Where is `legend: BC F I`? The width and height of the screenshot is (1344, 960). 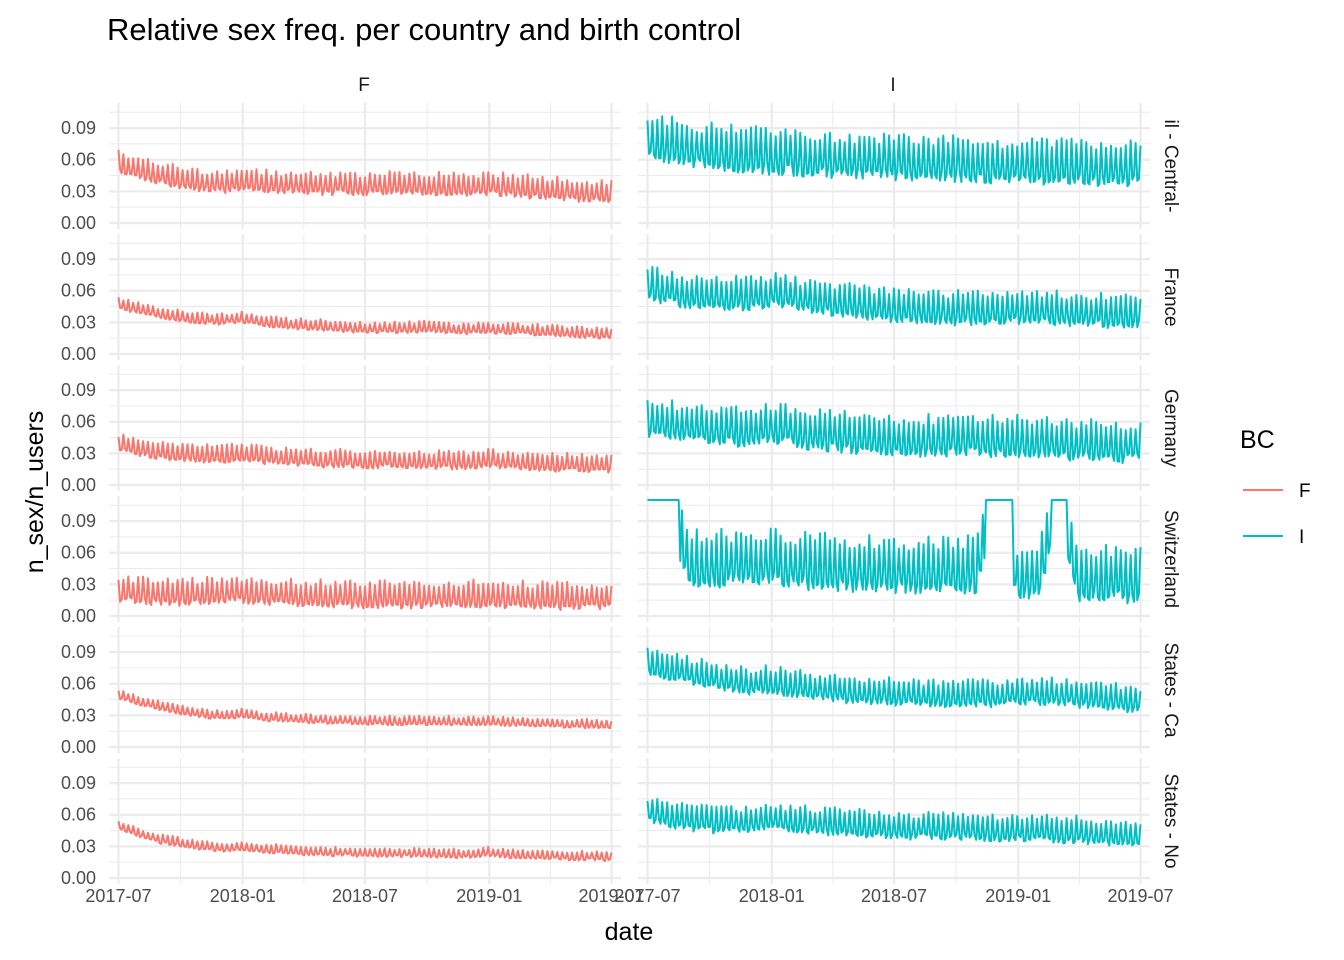 legend: BC F I is located at coordinates (1275, 487).